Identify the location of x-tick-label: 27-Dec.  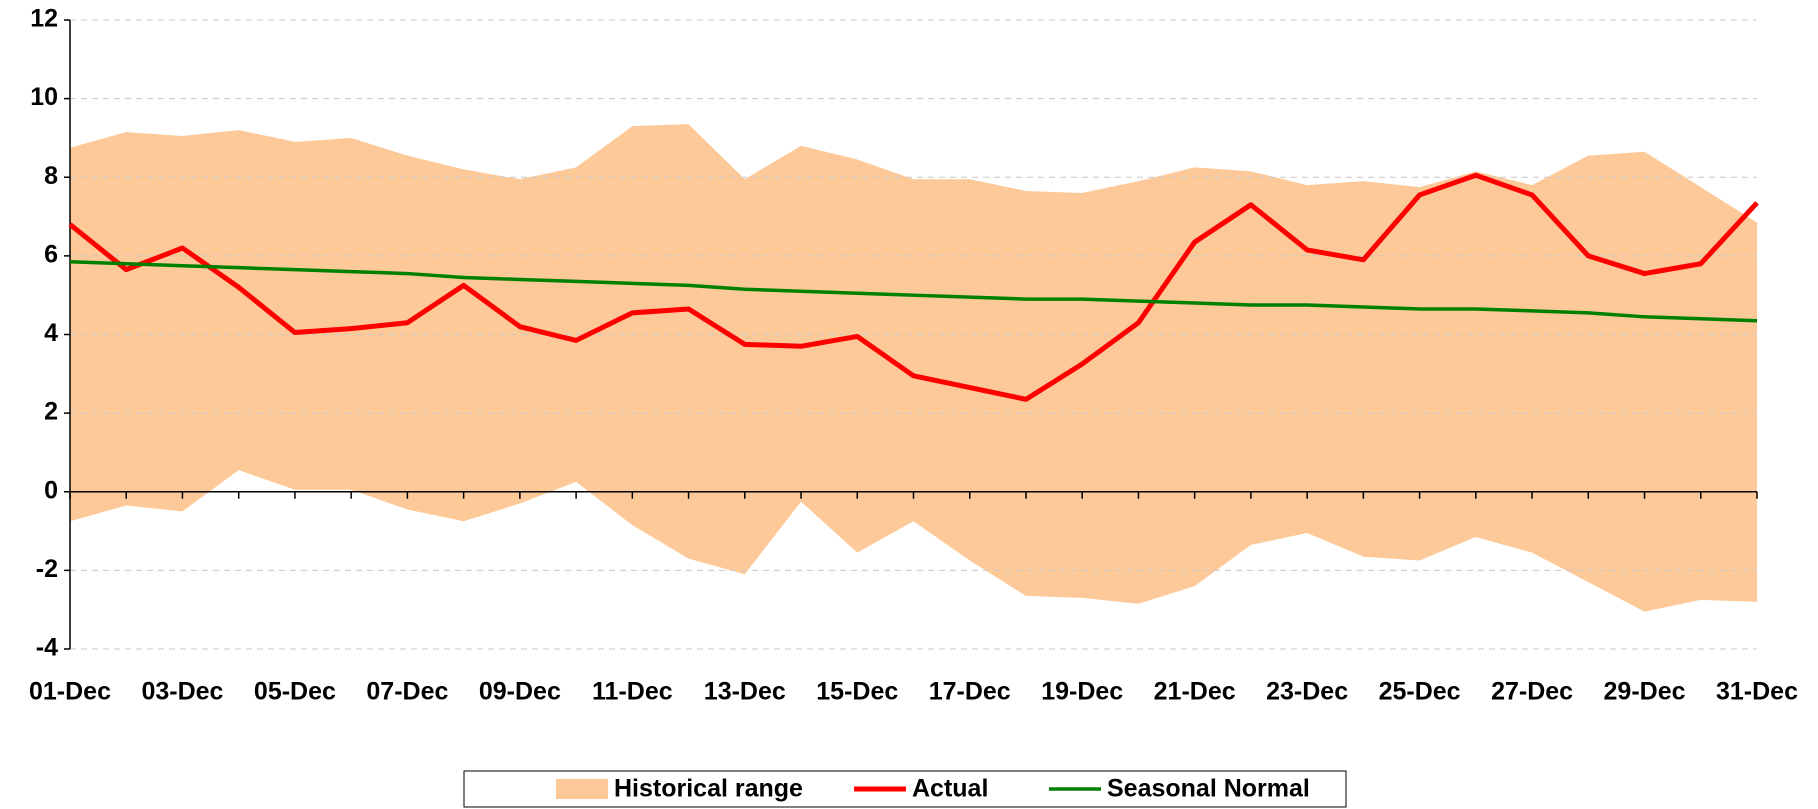
(1532, 692).